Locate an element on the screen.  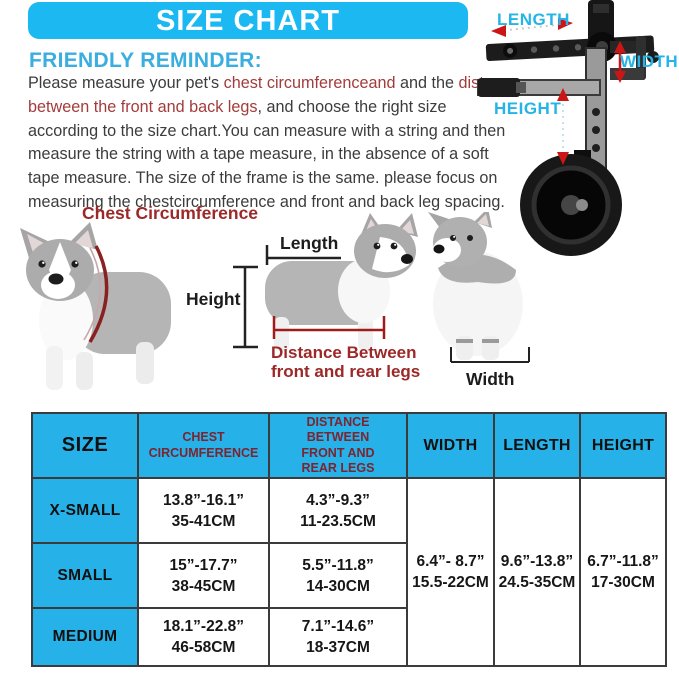
value-cm: 11-23.5CM is located at coordinates (338, 521).